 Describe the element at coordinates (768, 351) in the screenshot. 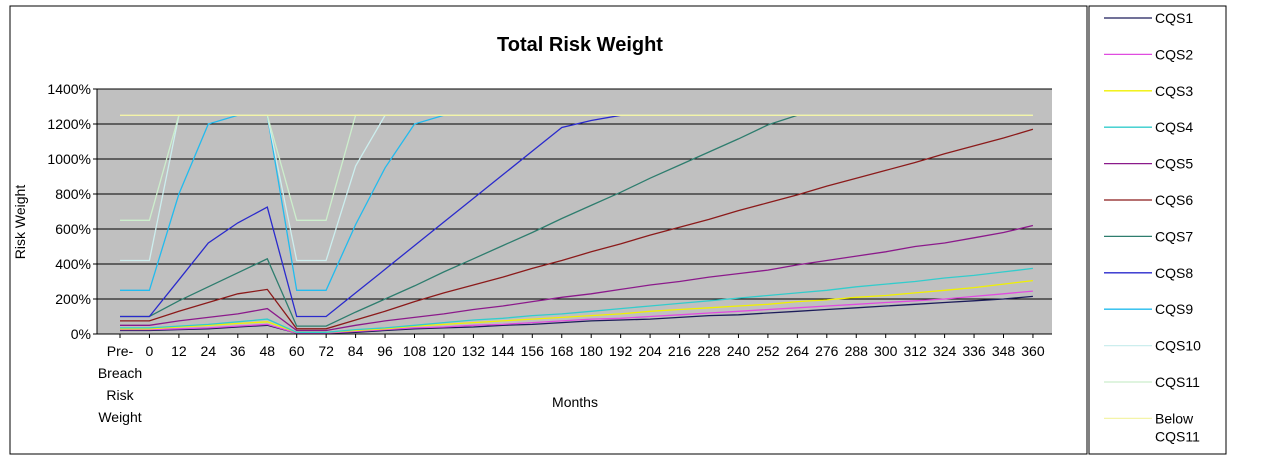

I see `x-tick-label: 252` at that location.